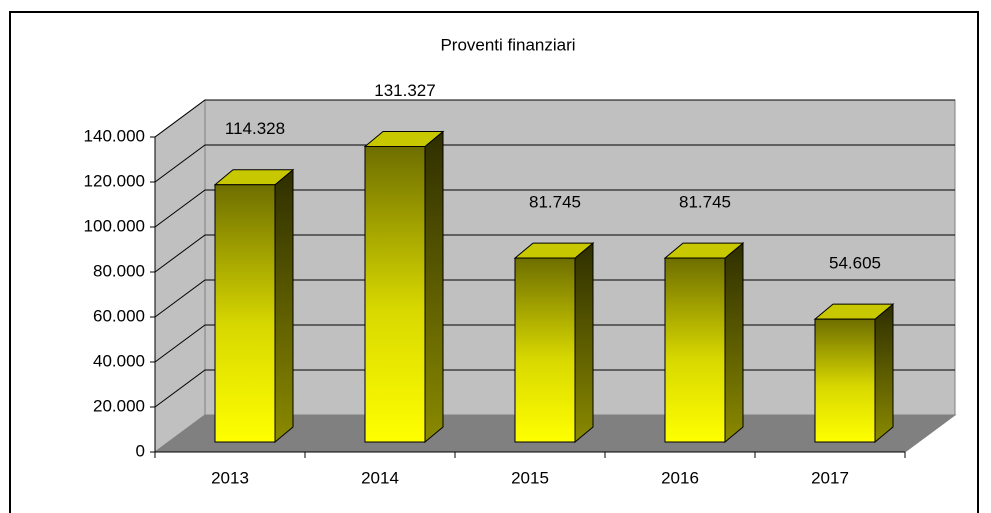  Describe the element at coordinates (119, 405) in the screenshot. I see `y-tick-label: 20.000` at that location.